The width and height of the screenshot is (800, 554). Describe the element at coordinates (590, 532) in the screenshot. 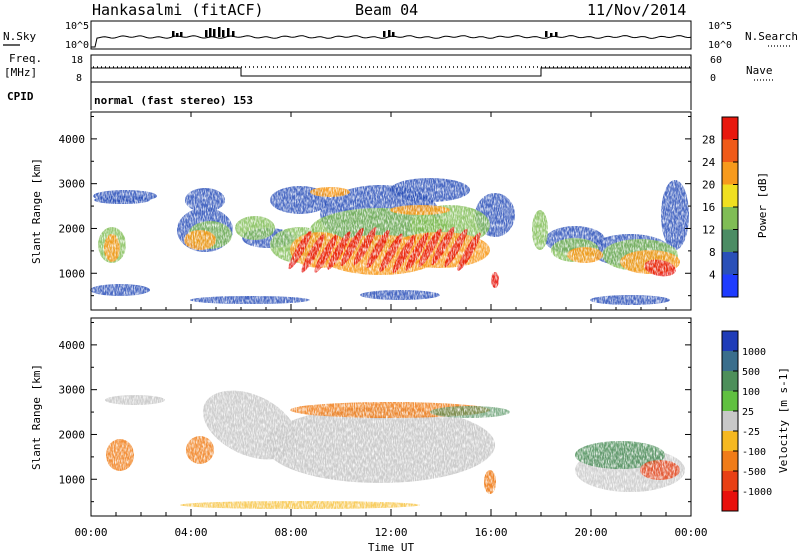

I see `x-tick-label: 20:00` at that location.